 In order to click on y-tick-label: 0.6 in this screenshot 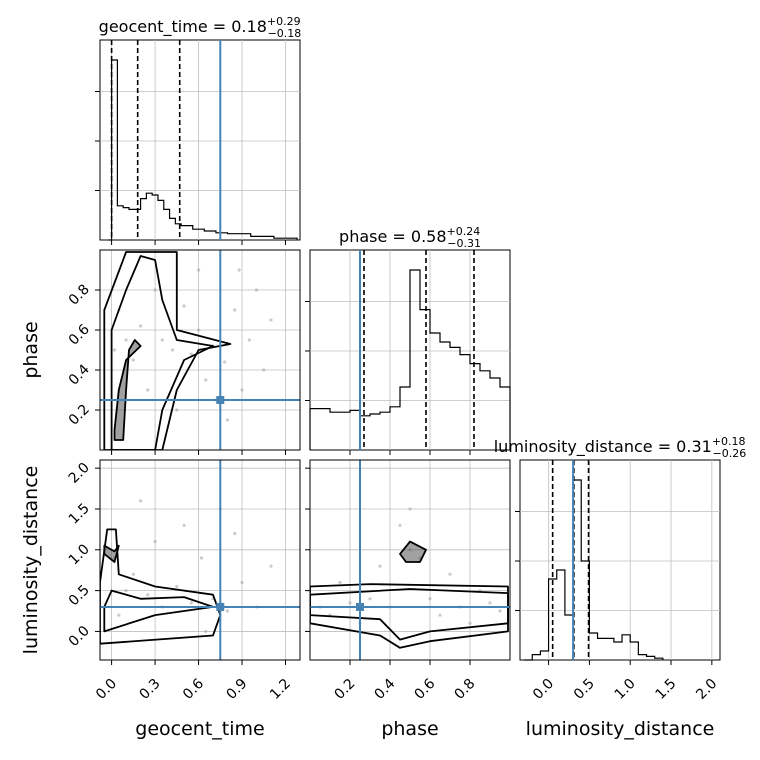, I will do `click(79, 334)`.